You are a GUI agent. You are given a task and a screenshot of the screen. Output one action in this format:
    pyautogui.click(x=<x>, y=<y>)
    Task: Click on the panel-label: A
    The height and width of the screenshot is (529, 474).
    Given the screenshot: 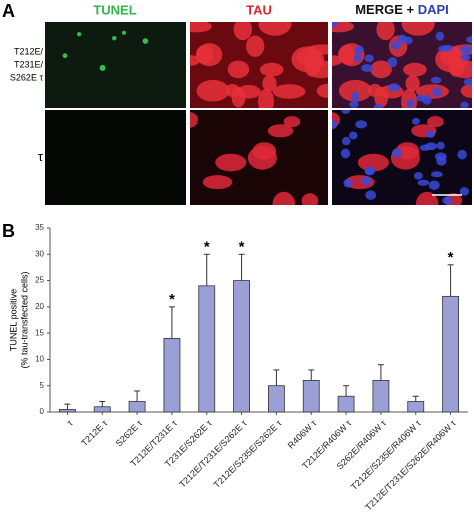 What is the action you would take?
    pyautogui.click(x=8, y=11)
    